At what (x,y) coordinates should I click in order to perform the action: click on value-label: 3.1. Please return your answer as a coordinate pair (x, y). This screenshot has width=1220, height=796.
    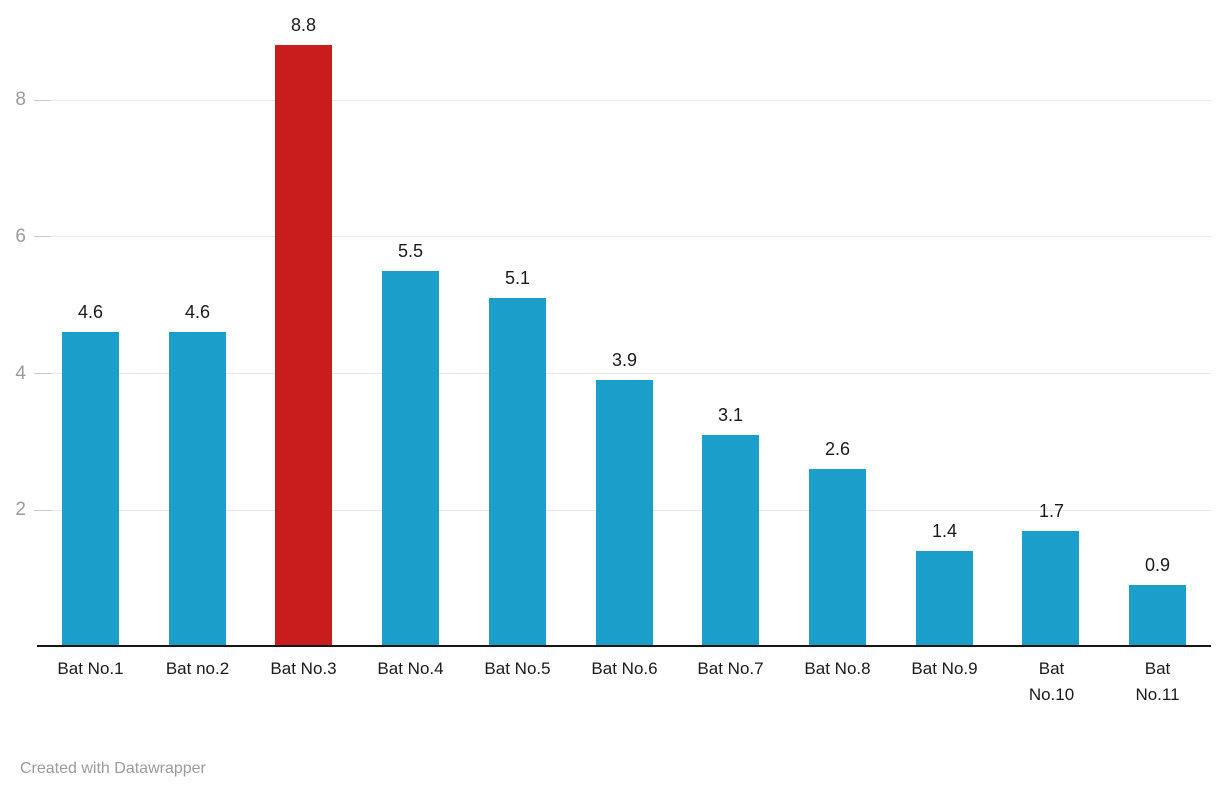
    Looking at the image, I should click on (730, 415).